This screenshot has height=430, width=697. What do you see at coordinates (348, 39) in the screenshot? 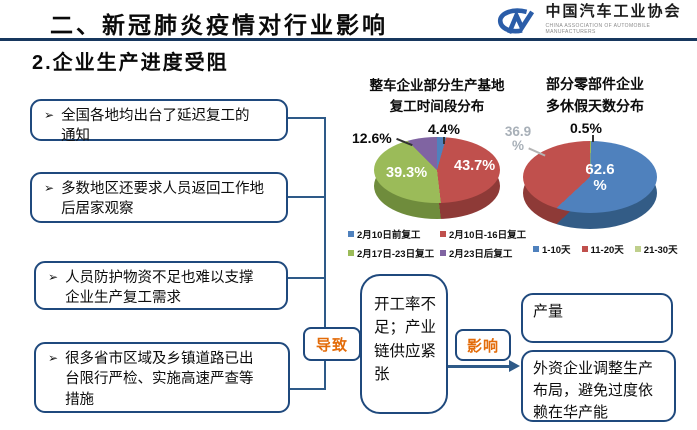
I see `header-divider` at bounding box center [348, 39].